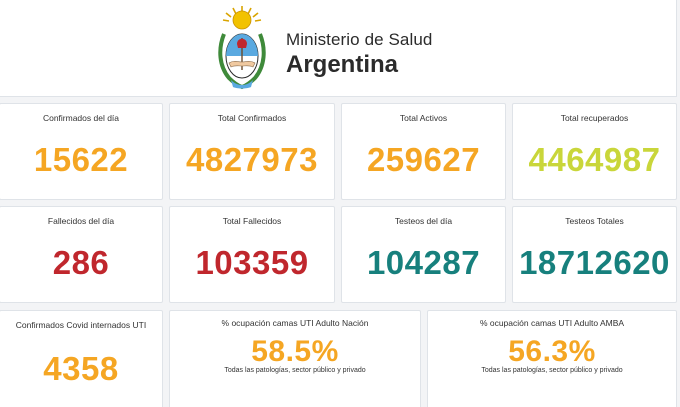 The height and width of the screenshot is (407, 680). I want to click on card-value: 104287, so click(423, 262).